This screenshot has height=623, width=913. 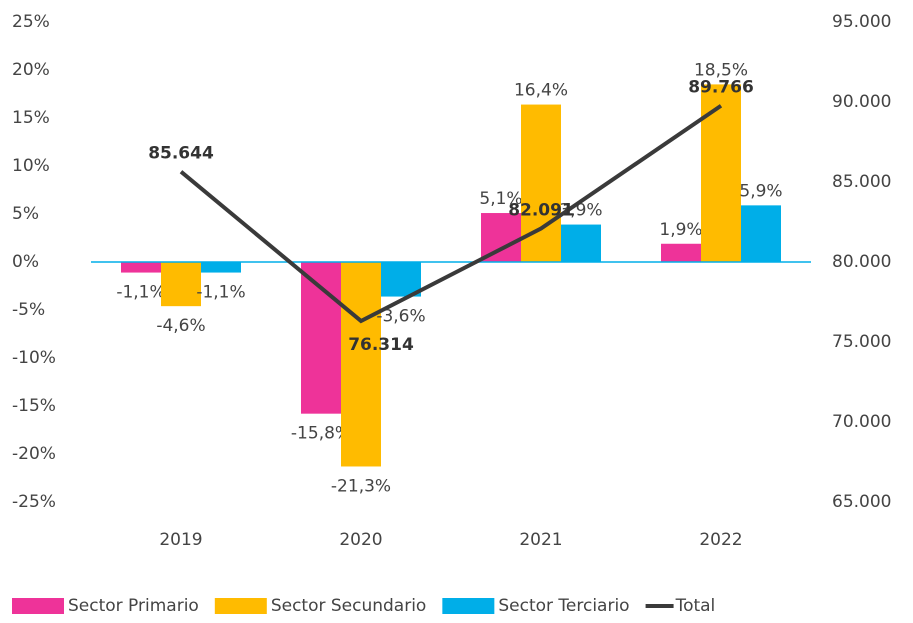 I want to click on y-tick-label: -25%, so click(x=34, y=502).